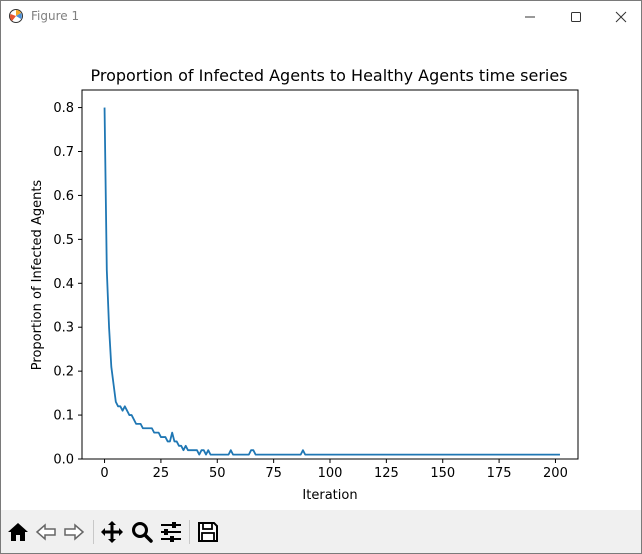 This screenshot has width=642, height=554. What do you see at coordinates (55, 16) in the screenshot?
I see `window-title: Figure 1` at bounding box center [55, 16].